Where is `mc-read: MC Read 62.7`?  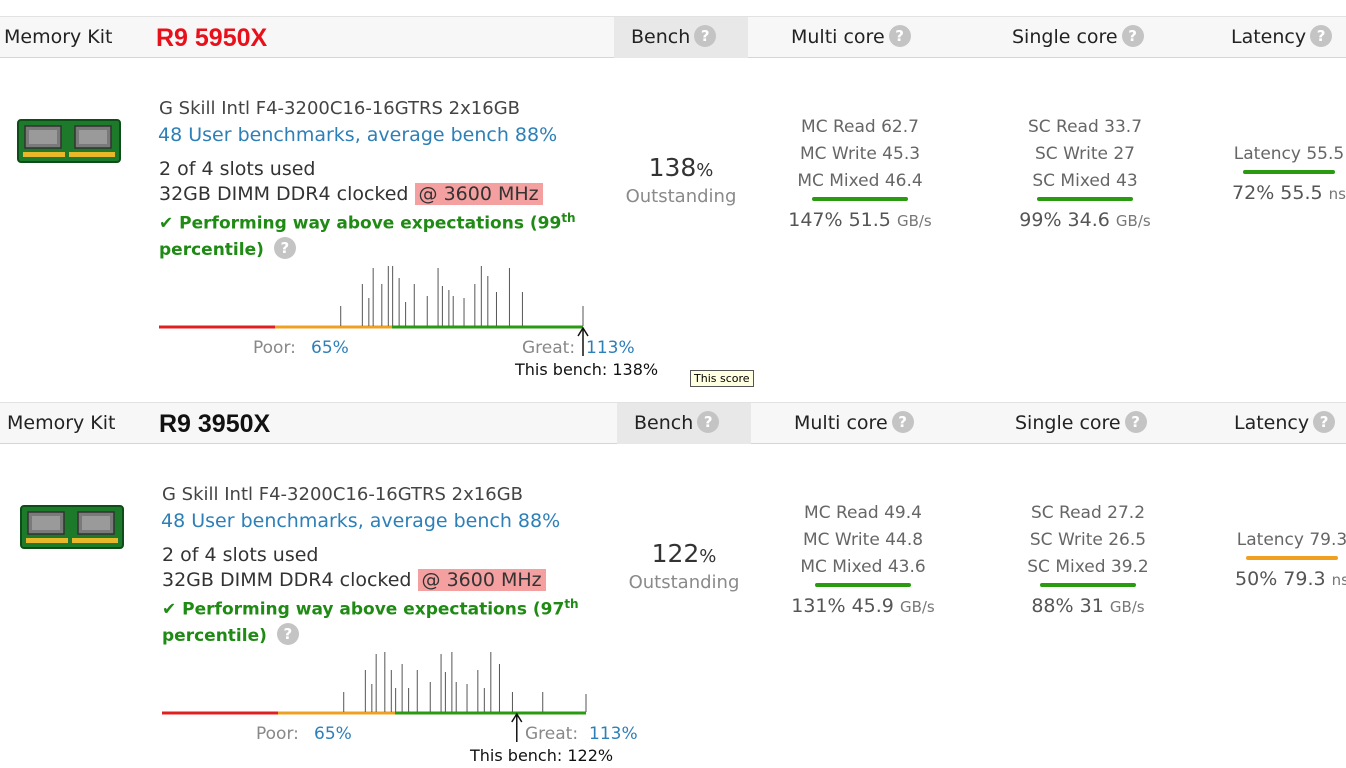 mc-read: MC Read 62.7 is located at coordinates (860, 127).